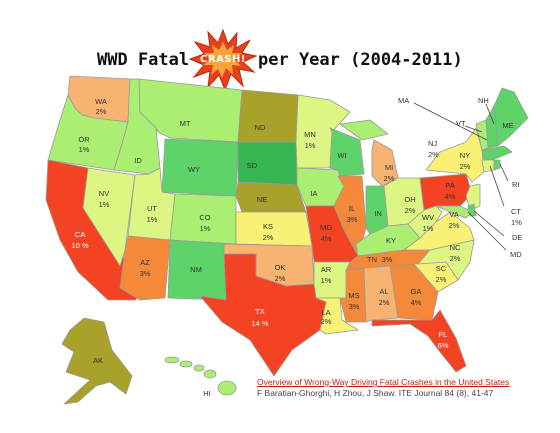 Image resolution: width=560 pixels, height=433 pixels. What do you see at coordinates (280, 278) in the screenshot?
I see `pct-OK: 2%` at bounding box center [280, 278].